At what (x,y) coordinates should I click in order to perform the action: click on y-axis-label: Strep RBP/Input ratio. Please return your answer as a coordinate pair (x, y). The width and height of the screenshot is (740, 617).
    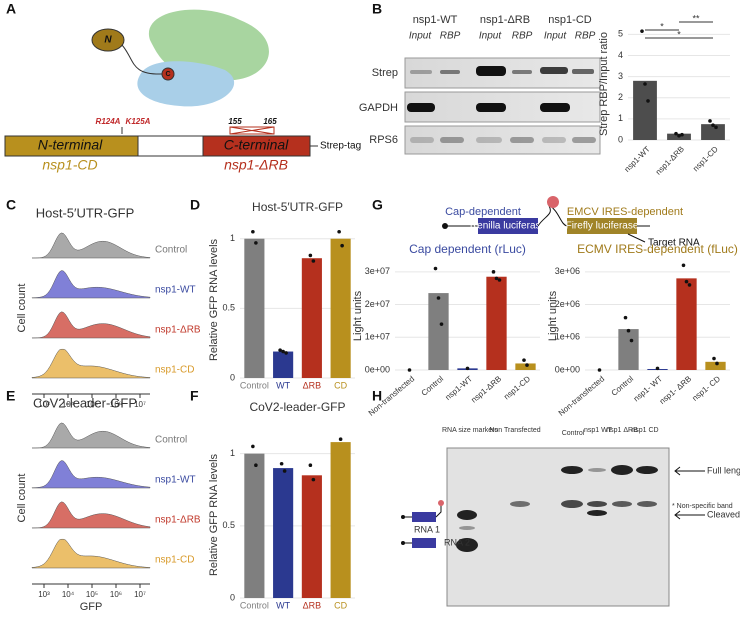
    Looking at the image, I should click on (604, 84).